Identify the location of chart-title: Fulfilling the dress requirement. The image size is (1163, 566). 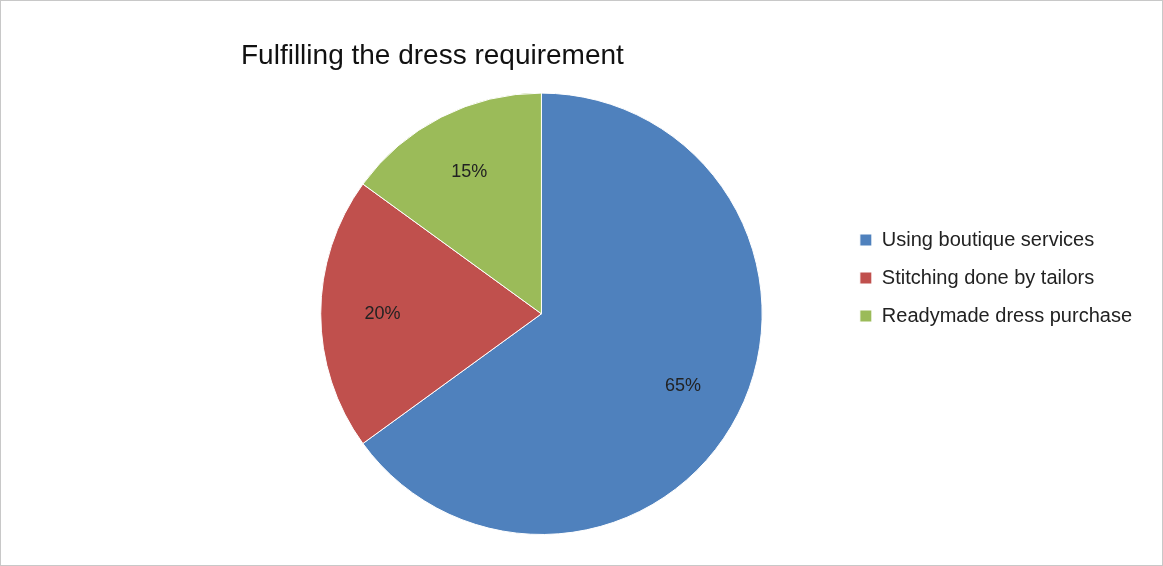
(433, 54).